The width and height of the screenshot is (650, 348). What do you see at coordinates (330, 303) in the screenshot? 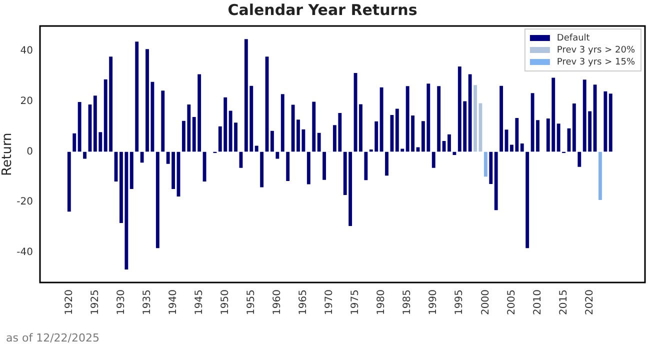
I see `x-tick-label: 1970` at bounding box center [330, 303].